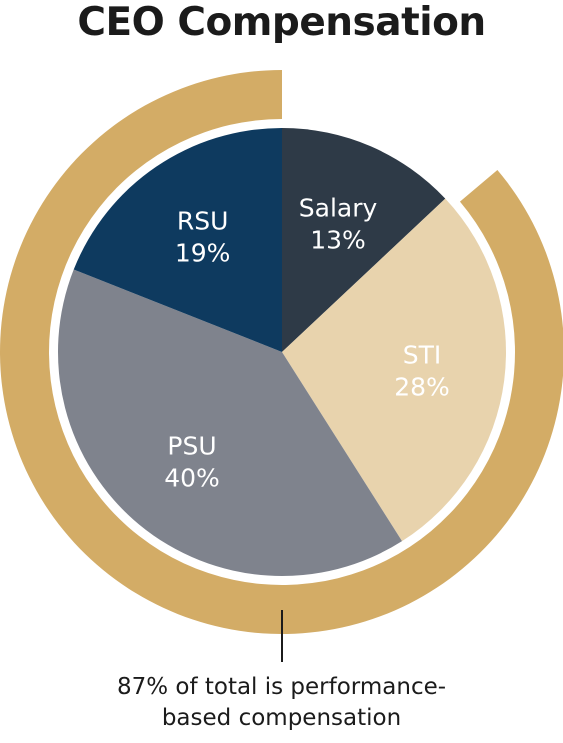  Describe the element at coordinates (192, 478) in the screenshot. I see `slice-value-psu: 40%` at that location.